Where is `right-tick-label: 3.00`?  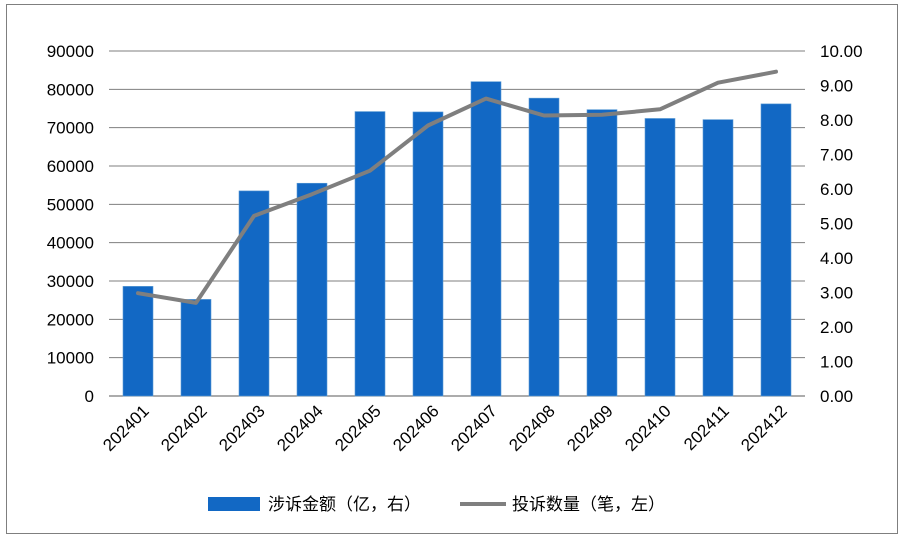
right-tick-label: 3.00 is located at coordinates (836, 293).